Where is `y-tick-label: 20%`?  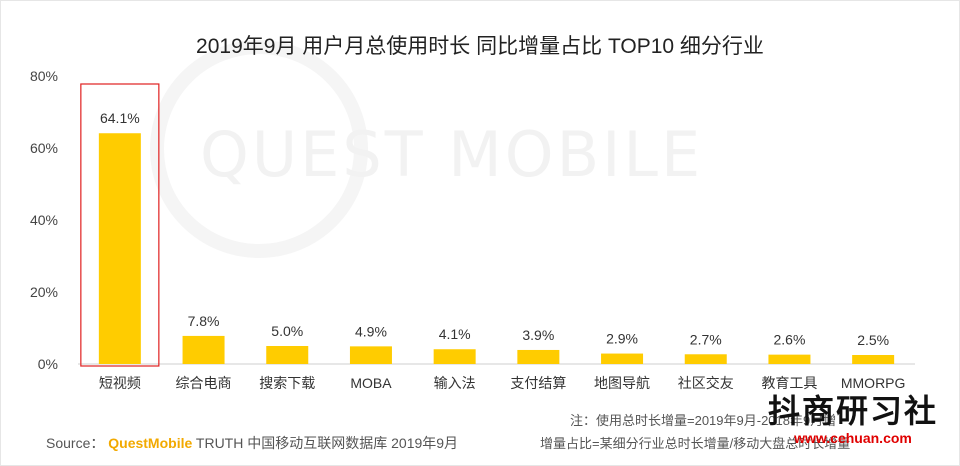
y-tick-label: 20% is located at coordinates (44, 292).